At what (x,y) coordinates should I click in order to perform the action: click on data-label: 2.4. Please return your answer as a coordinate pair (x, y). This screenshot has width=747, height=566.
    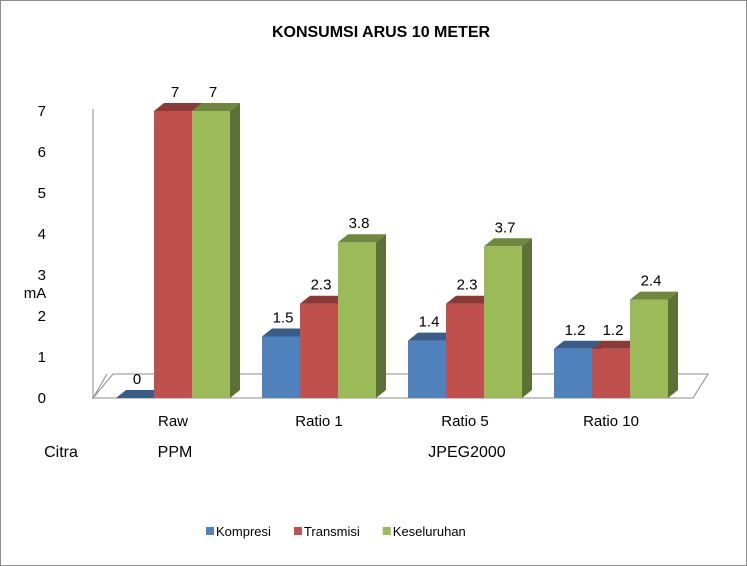
    Looking at the image, I should click on (651, 281).